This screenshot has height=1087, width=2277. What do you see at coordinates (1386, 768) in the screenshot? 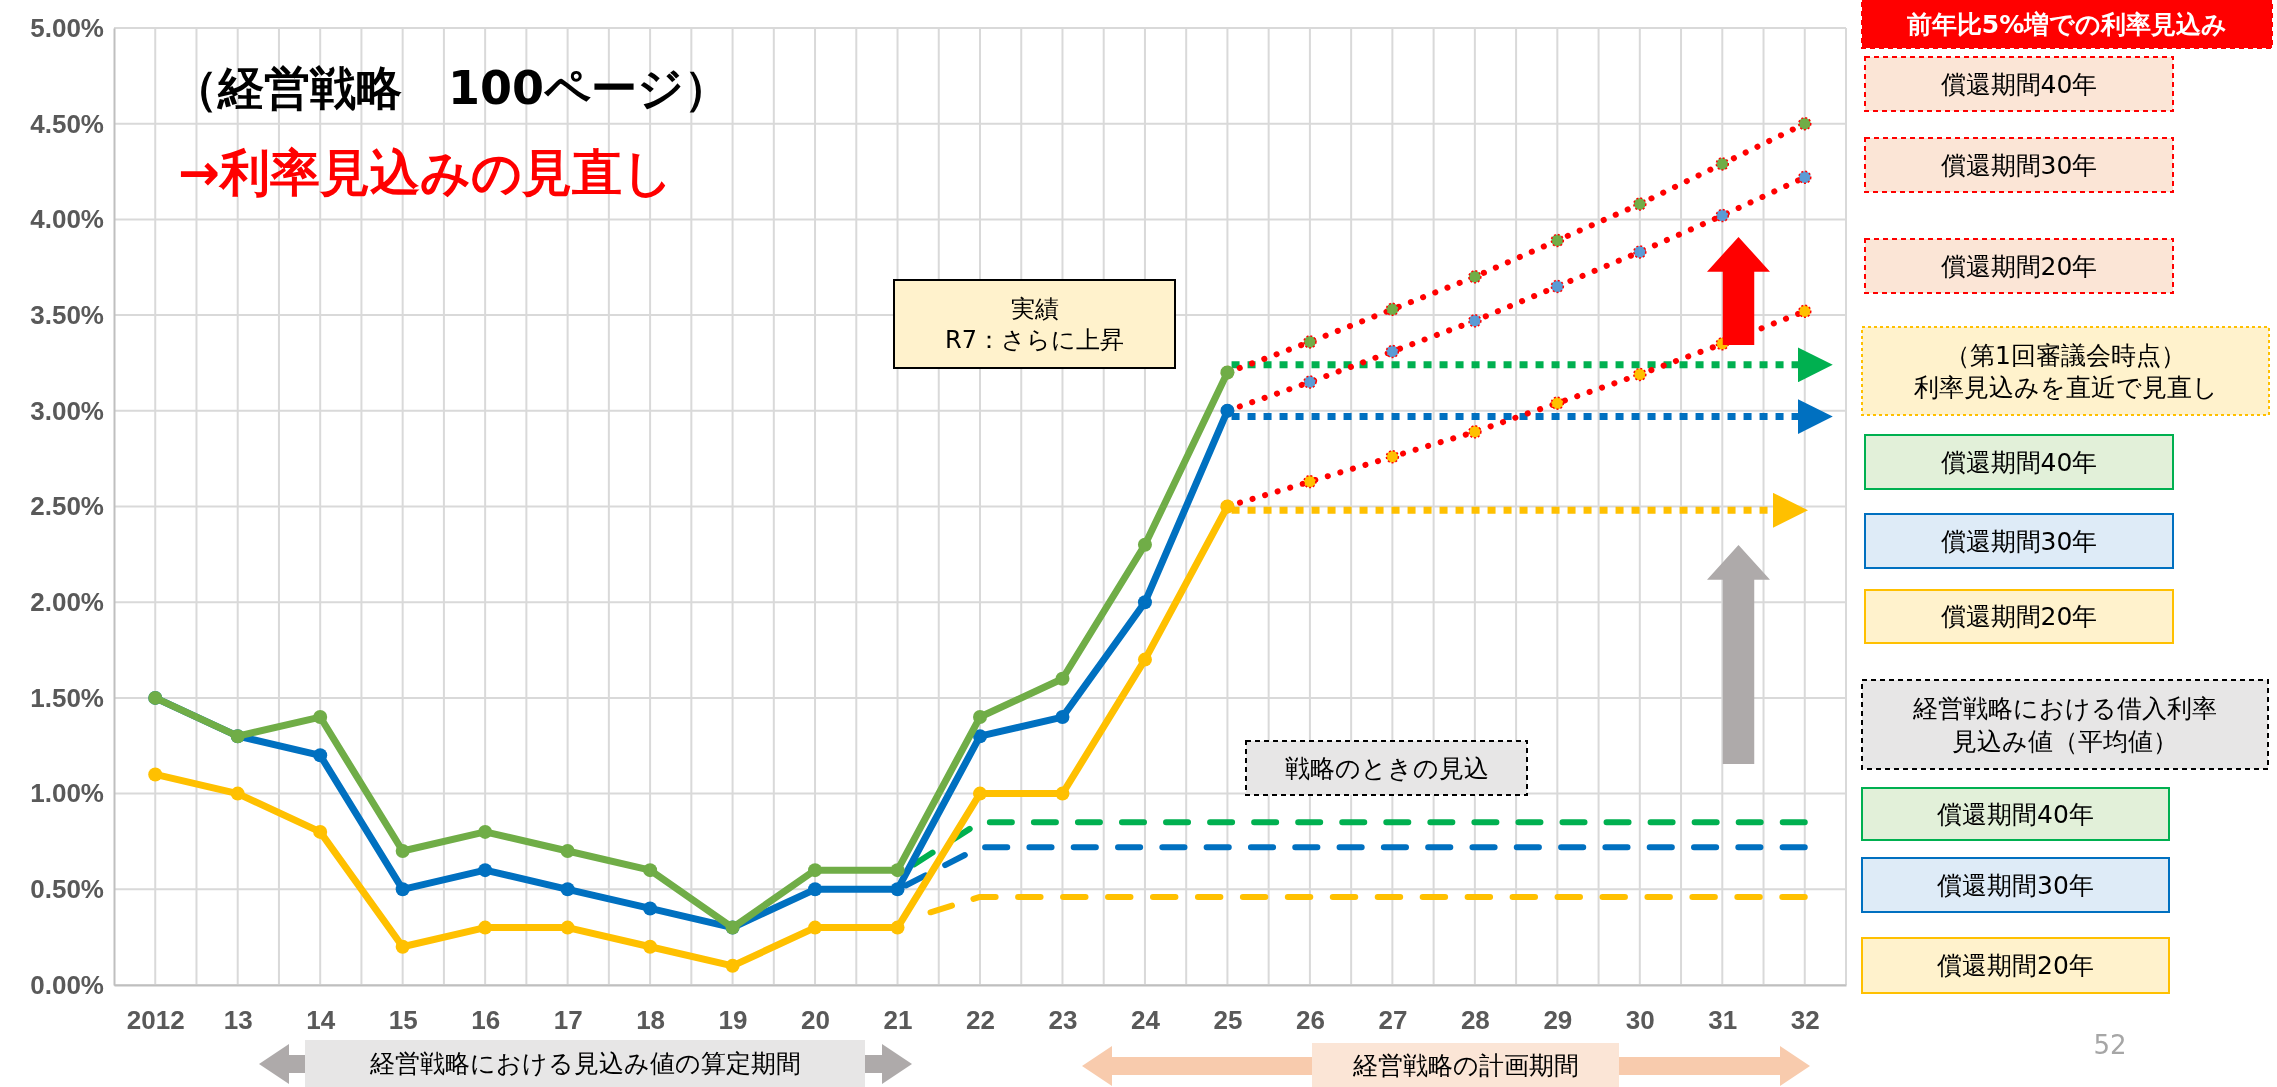
I see `annotation: 戦略のときの見込` at bounding box center [1386, 768].